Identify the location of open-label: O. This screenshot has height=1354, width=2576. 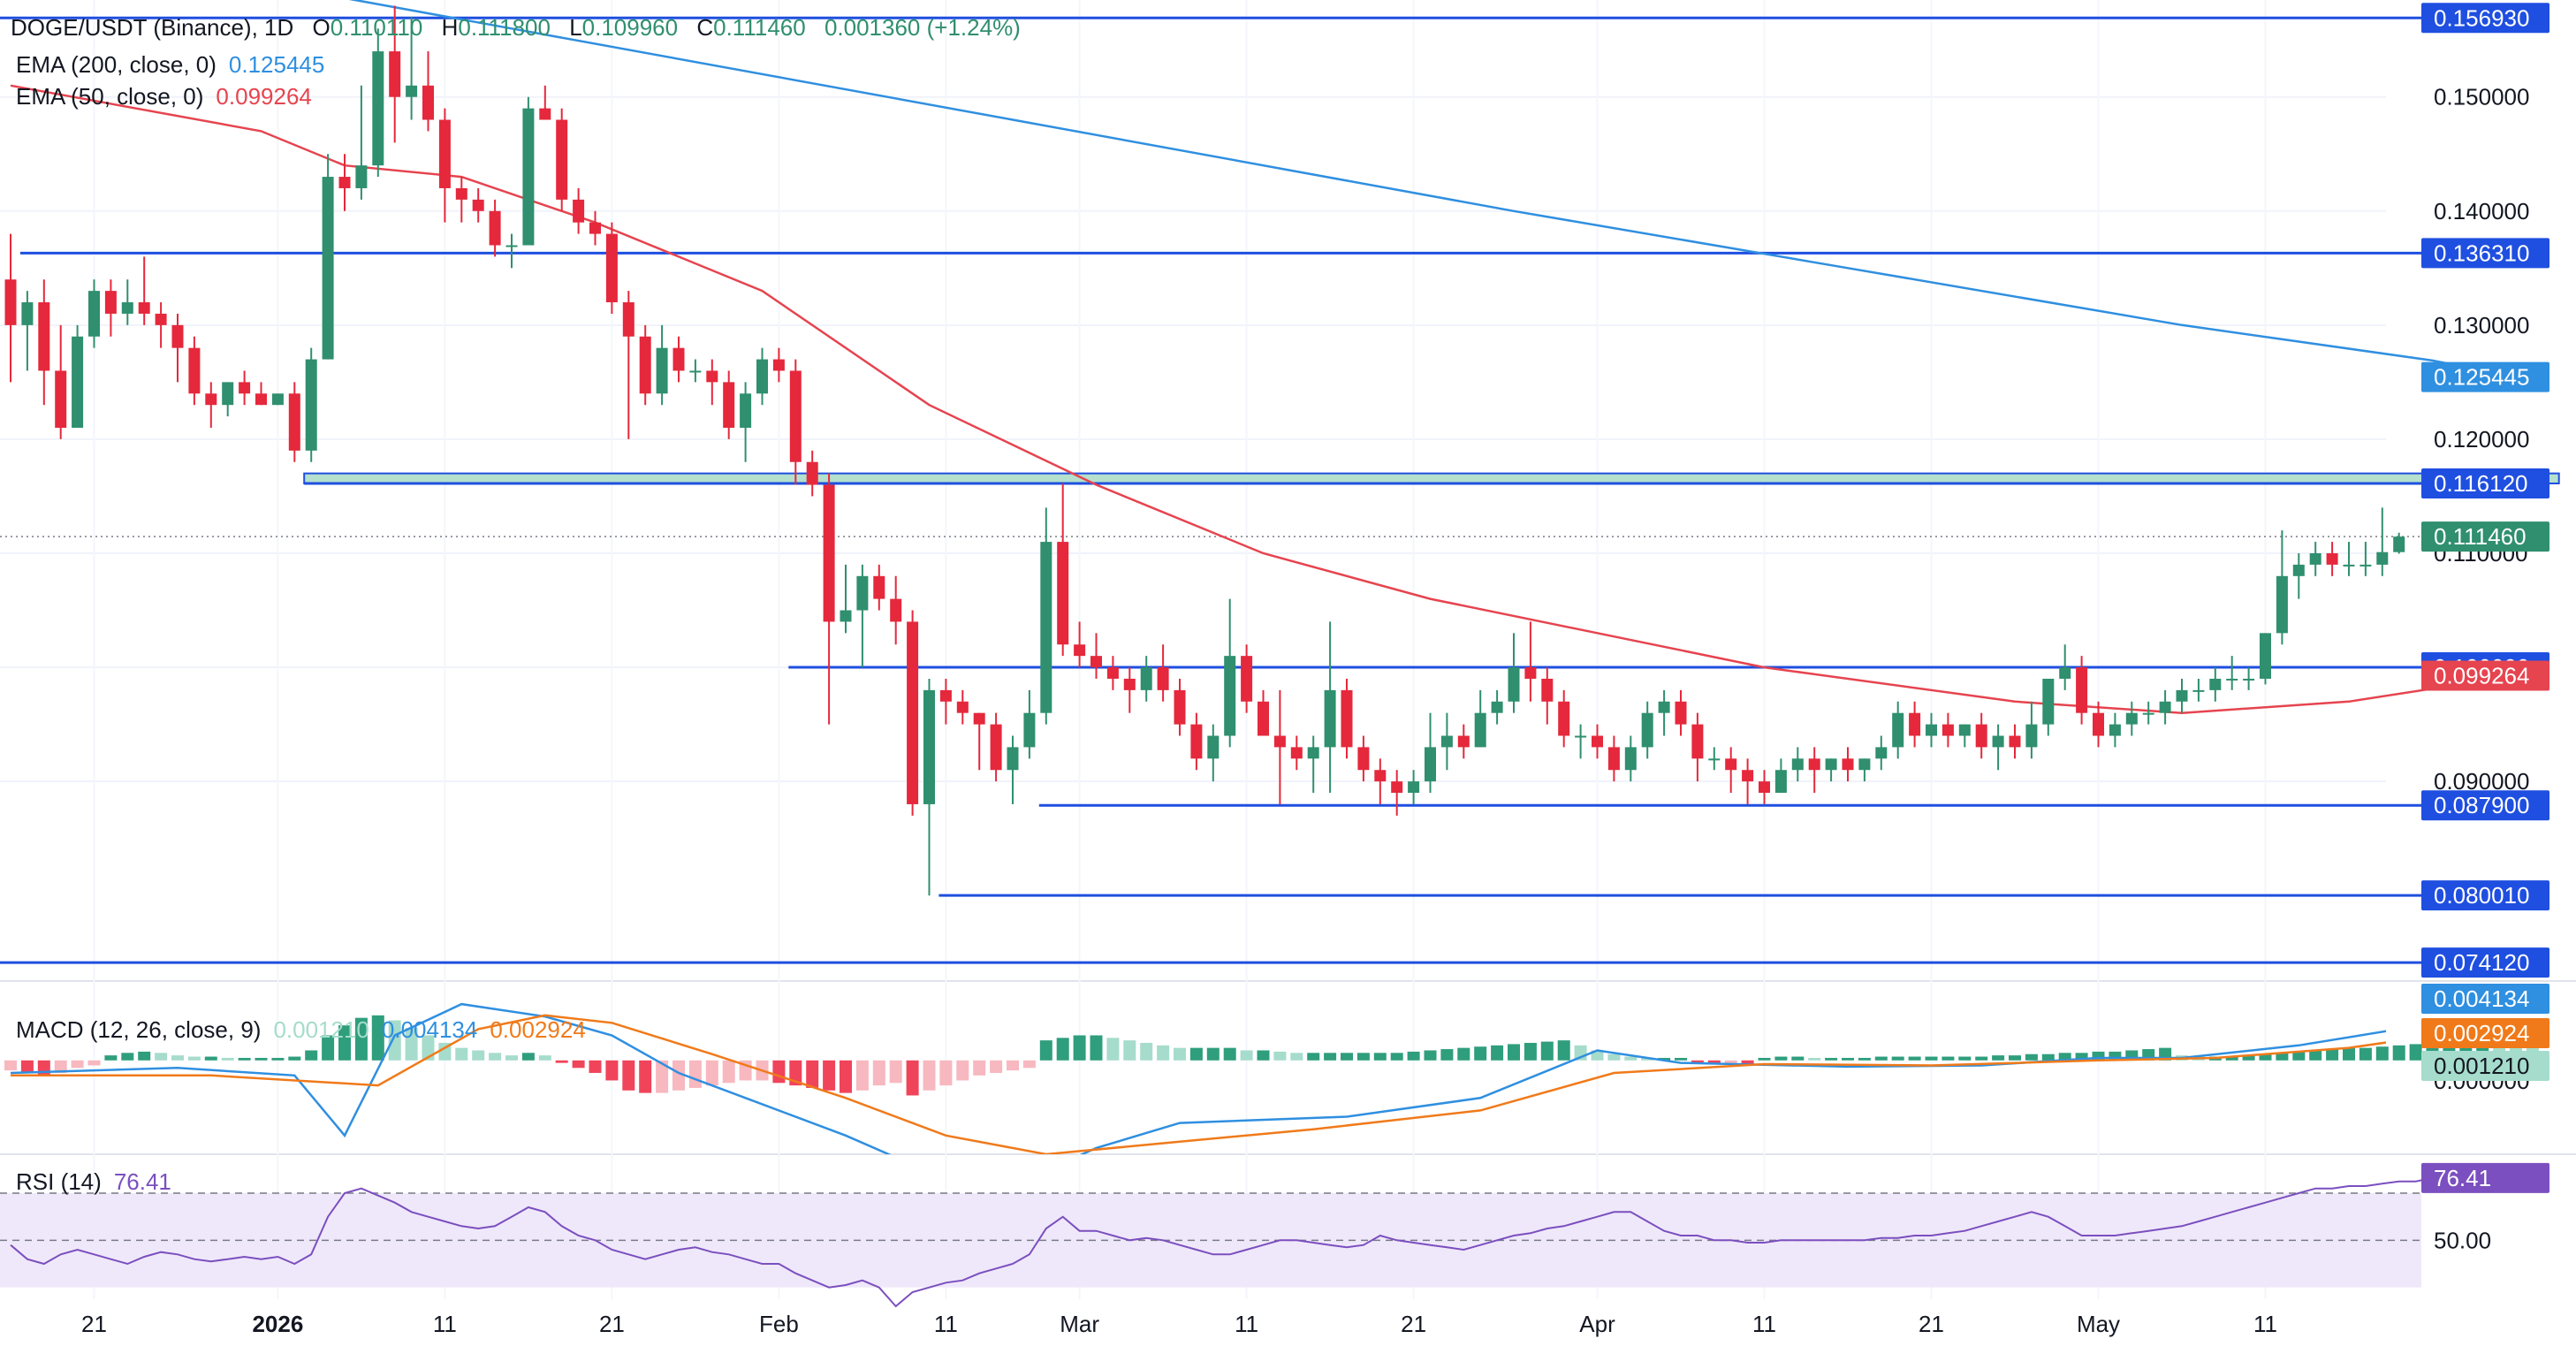
(321, 28).